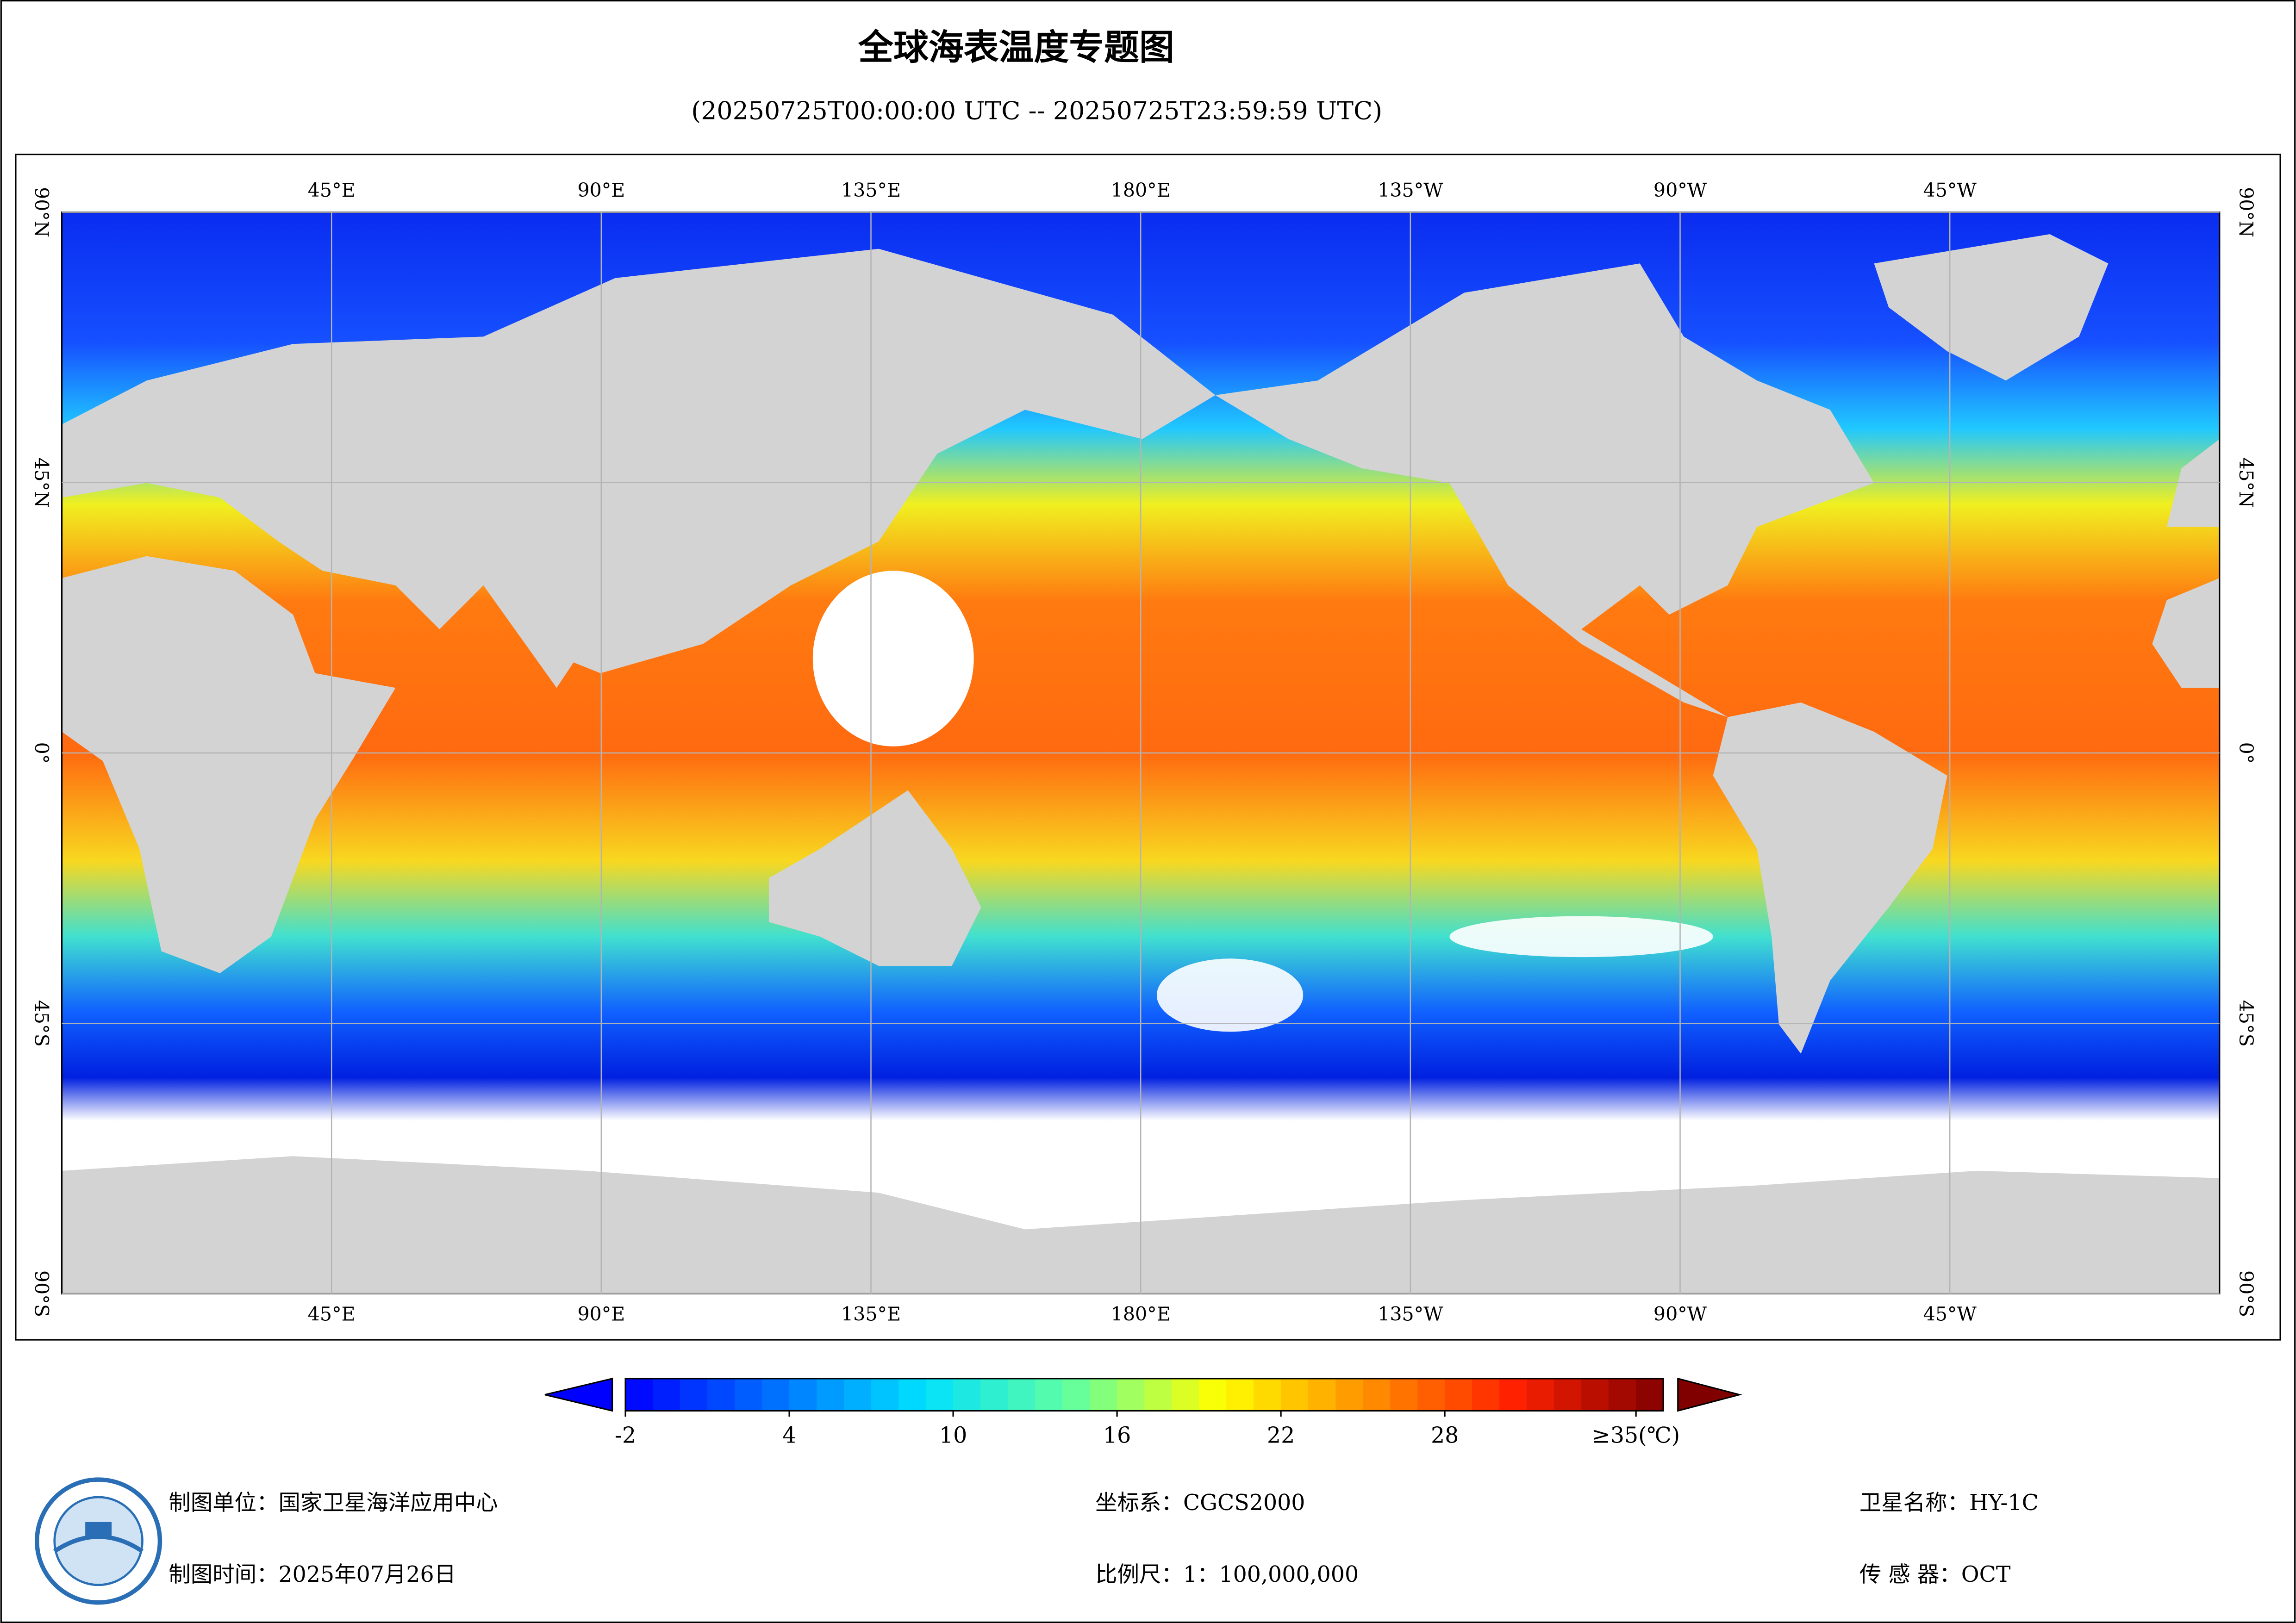  What do you see at coordinates (2186, 633) in the screenshot?
I see `land-africa-west` at bounding box center [2186, 633].